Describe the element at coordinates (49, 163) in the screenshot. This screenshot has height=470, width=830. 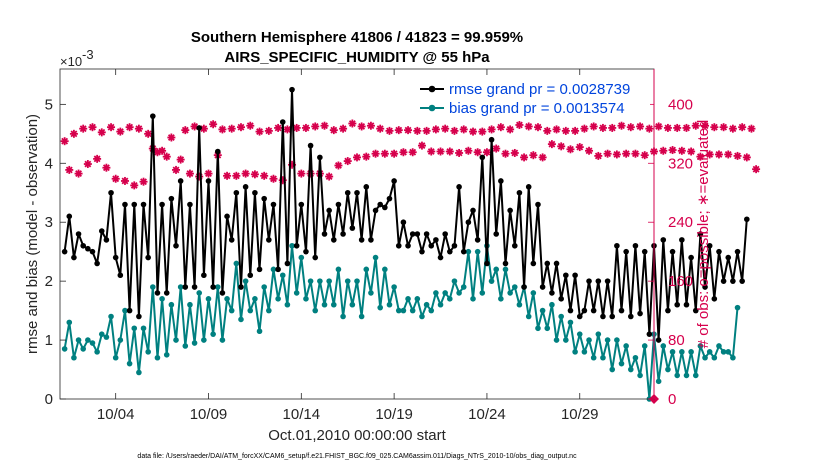
I see `y-tick-label: 4` at that location.